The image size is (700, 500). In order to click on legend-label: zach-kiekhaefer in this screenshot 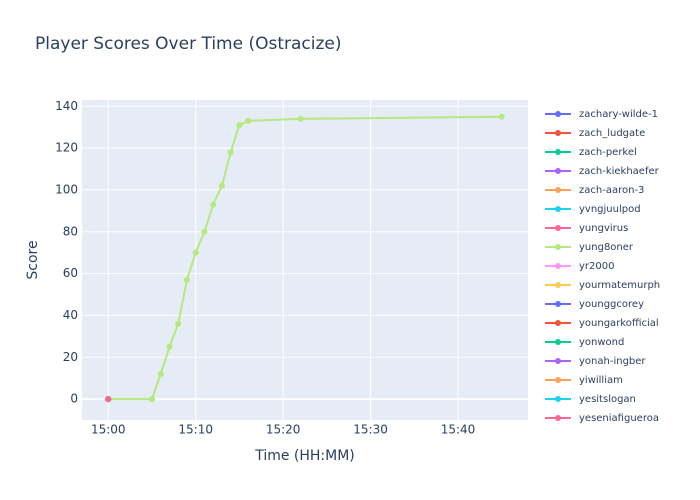, I will do `click(619, 171)`.